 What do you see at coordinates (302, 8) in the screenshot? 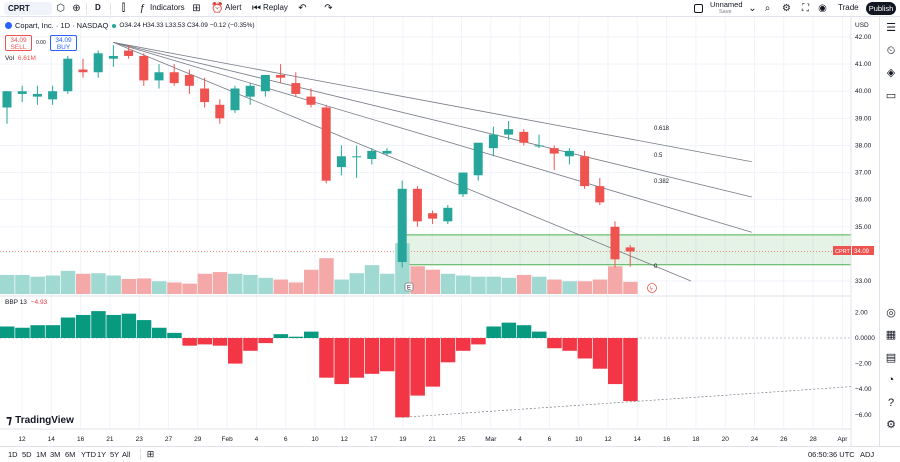
I see `undo-icon: ↶` at bounding box center [302, 8].